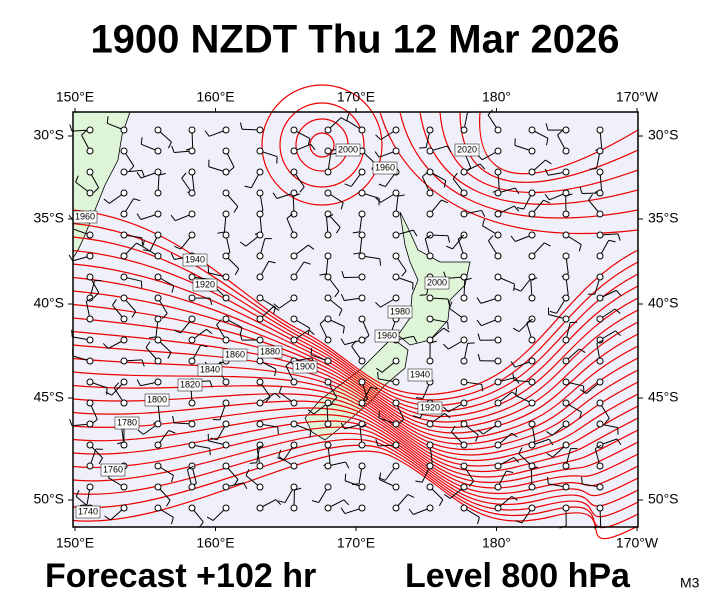 The image size is (711, 600). I want to click on lon-label-top: 150°E, so click(75, 97).